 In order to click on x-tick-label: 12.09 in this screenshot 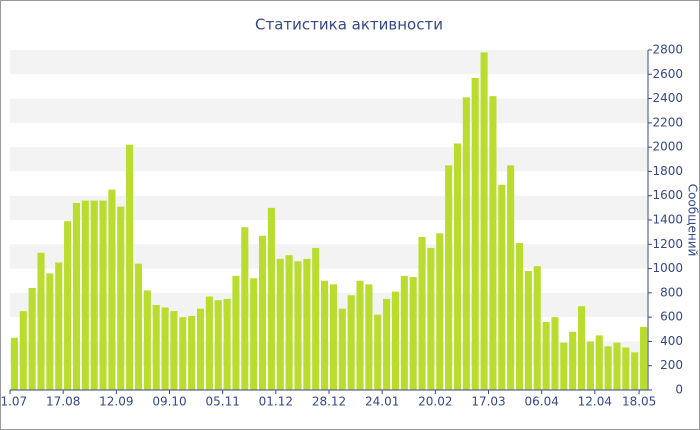, I will do `click(116, 402)`.